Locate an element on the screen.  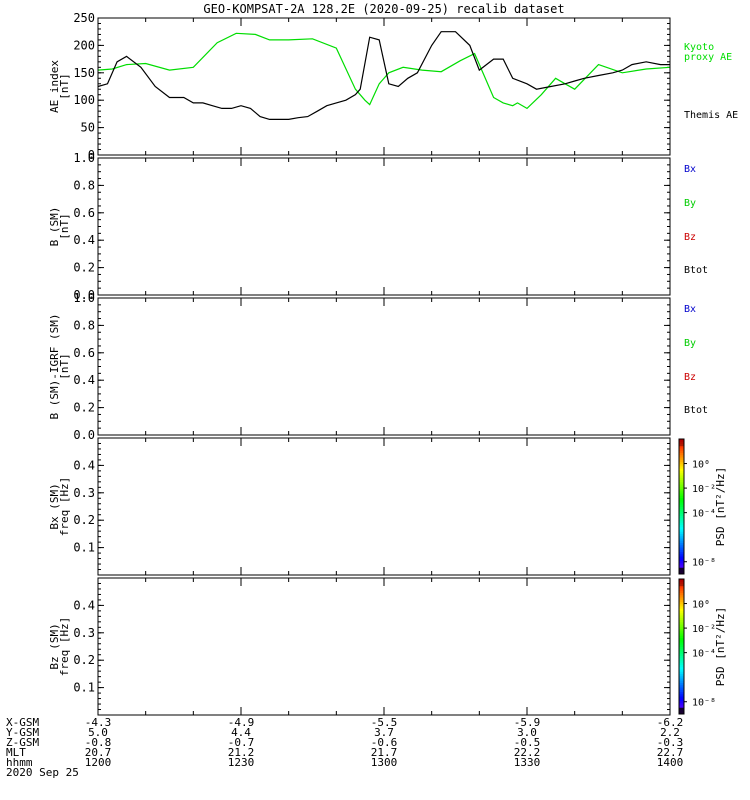
ephemeris-row-label: hhmm is located at coordinates (19, 762).